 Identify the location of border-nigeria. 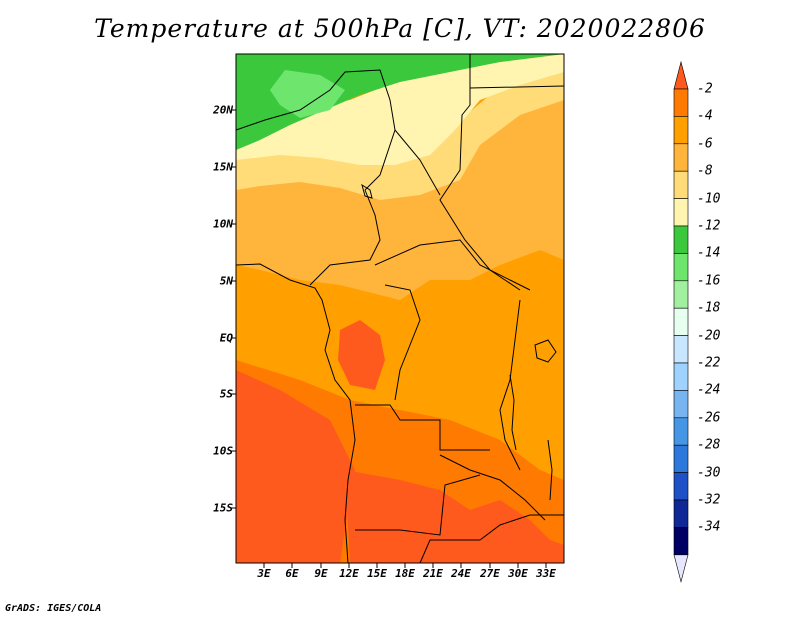
(345, 237).